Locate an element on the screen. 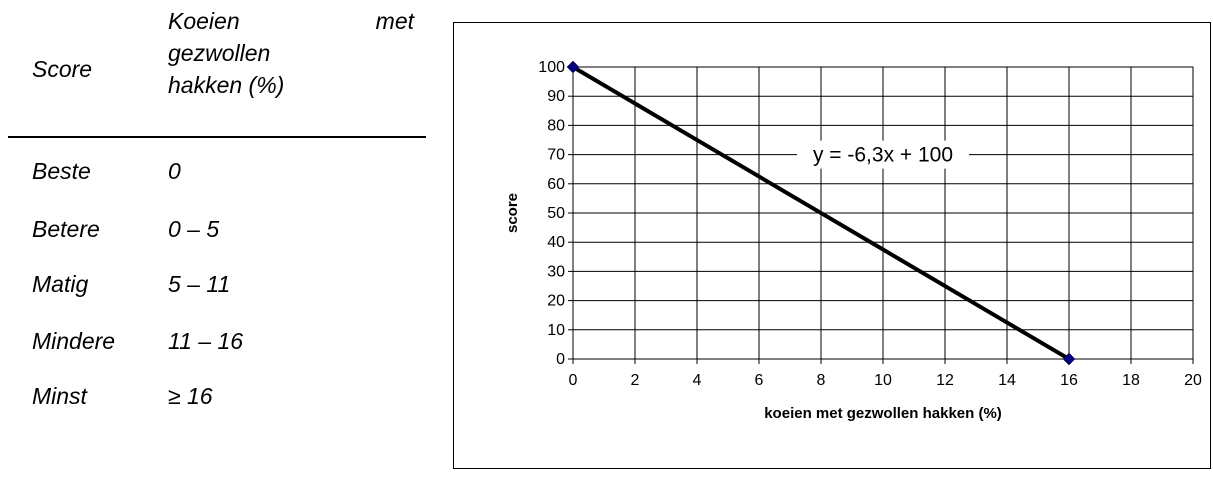 This screenshot has height=479, width=1213. row-range: 0 – 5 is located at coordinates (194, 229).